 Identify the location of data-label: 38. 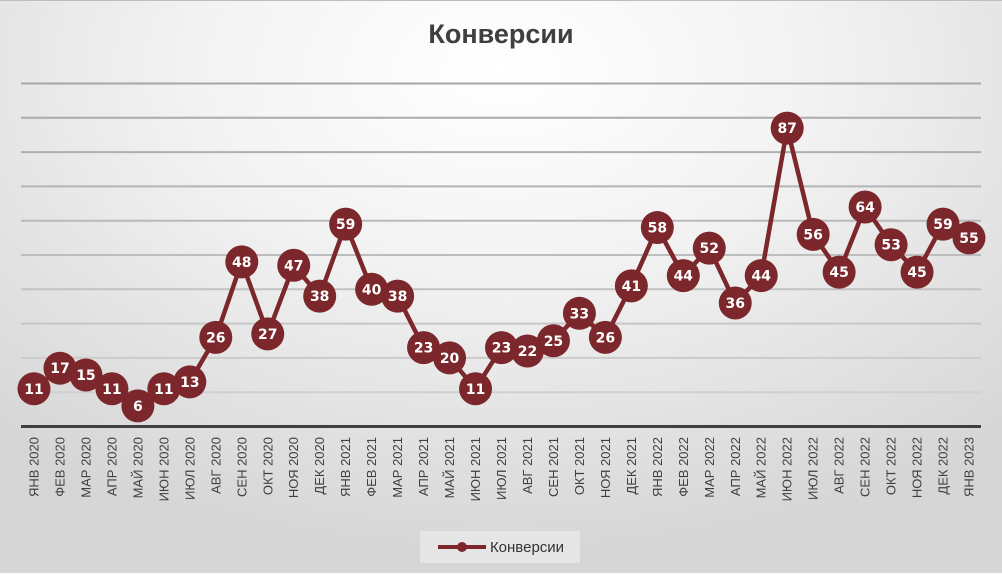
(397, 297).